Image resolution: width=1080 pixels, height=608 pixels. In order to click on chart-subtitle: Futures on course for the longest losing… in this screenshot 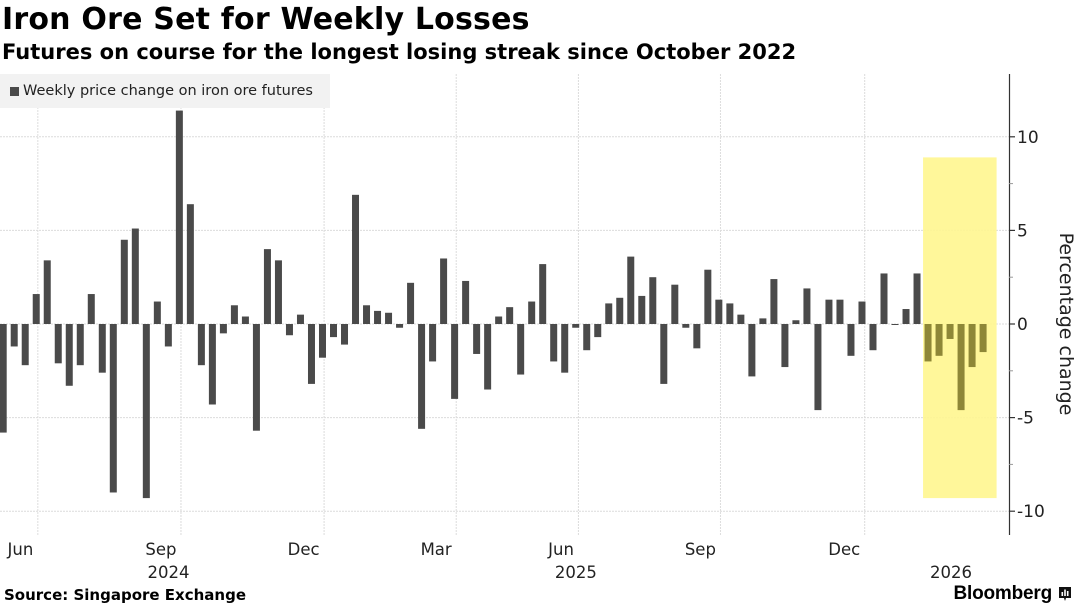, I will do `click(399, 52)`.